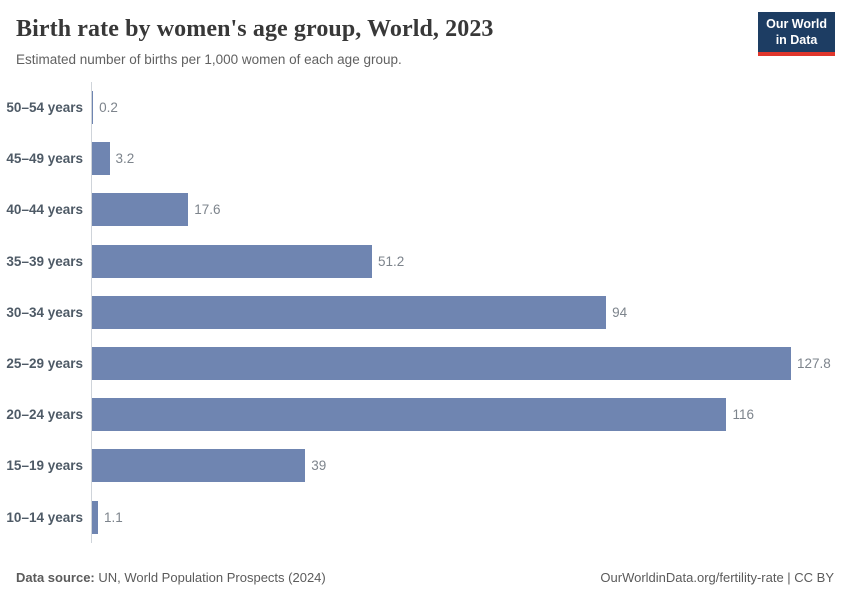 This screenshot has height=600, width=850. What do you see at coordinates (620, 312) in the screenshot?
I see `value-label: 94` at bounding box center [620, 312].